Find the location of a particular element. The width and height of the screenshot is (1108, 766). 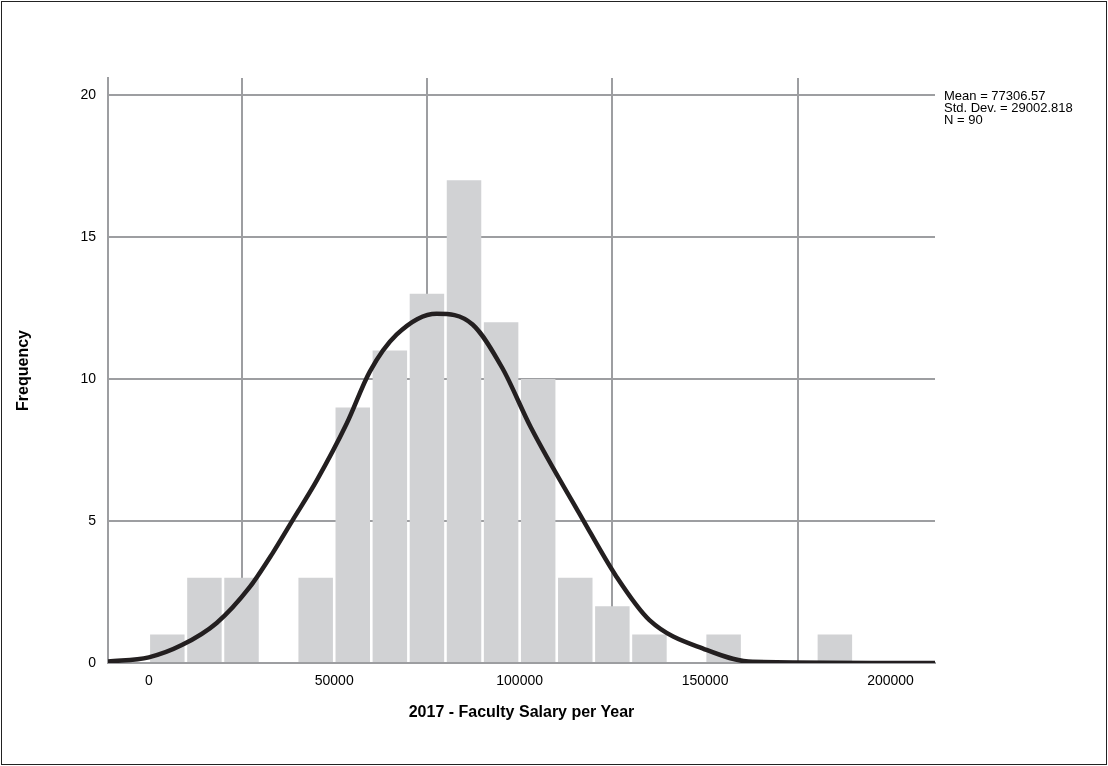

y-tick-label: 5 is located at coordinates (92, 519).